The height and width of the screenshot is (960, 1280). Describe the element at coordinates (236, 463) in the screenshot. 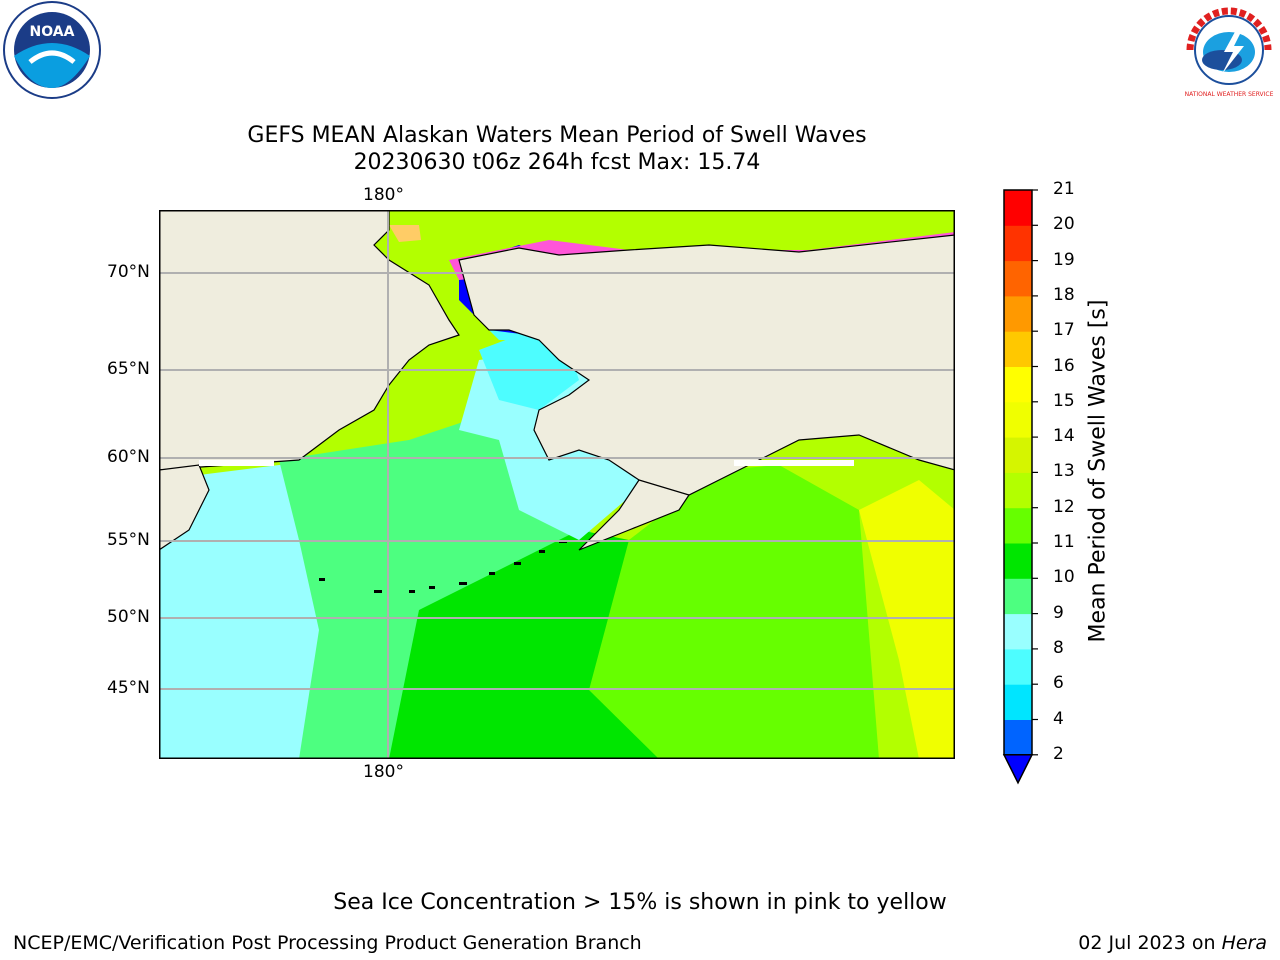

I see `no-data-strip-west` at that location.